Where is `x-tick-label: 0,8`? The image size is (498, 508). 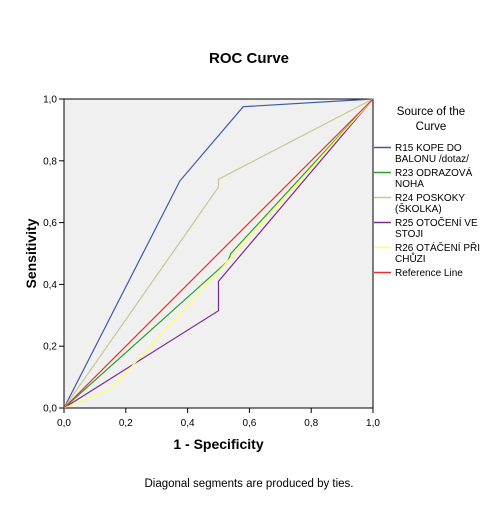 x-tick-label: 0,8 is located at coordinates (311, 423).